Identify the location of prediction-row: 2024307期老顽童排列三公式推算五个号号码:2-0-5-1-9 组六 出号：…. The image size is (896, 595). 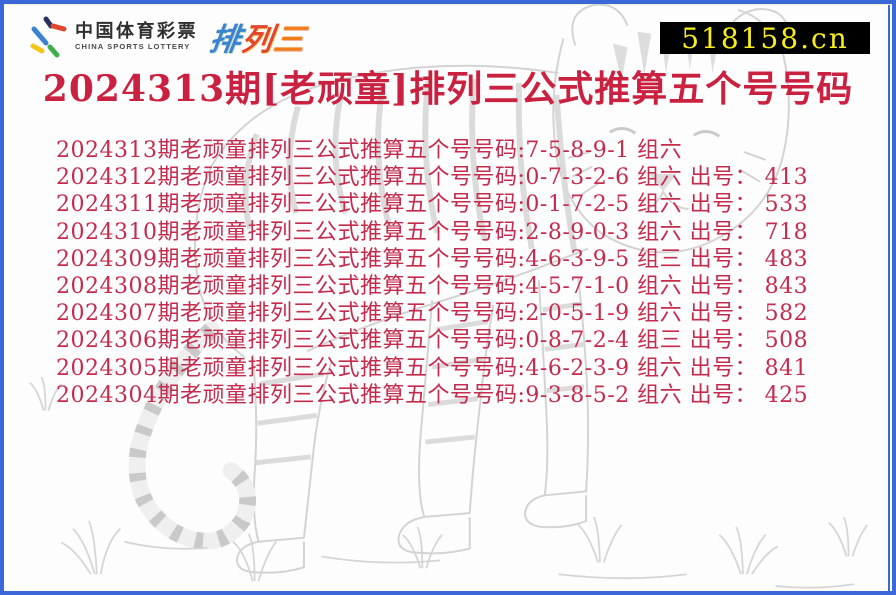
(461, 313).